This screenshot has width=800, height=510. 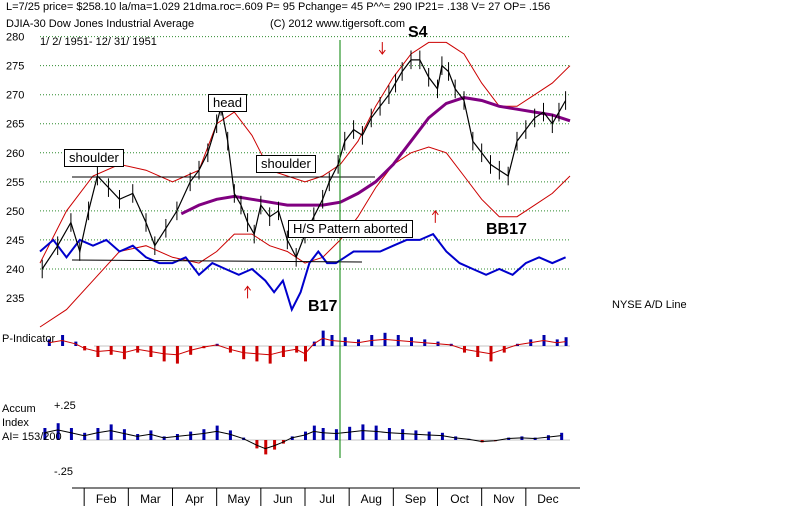 What do you see at coordinates (547, 499) in the screenshot?
I see `month-label-dec: Dec` at bounding box center [547, 499].